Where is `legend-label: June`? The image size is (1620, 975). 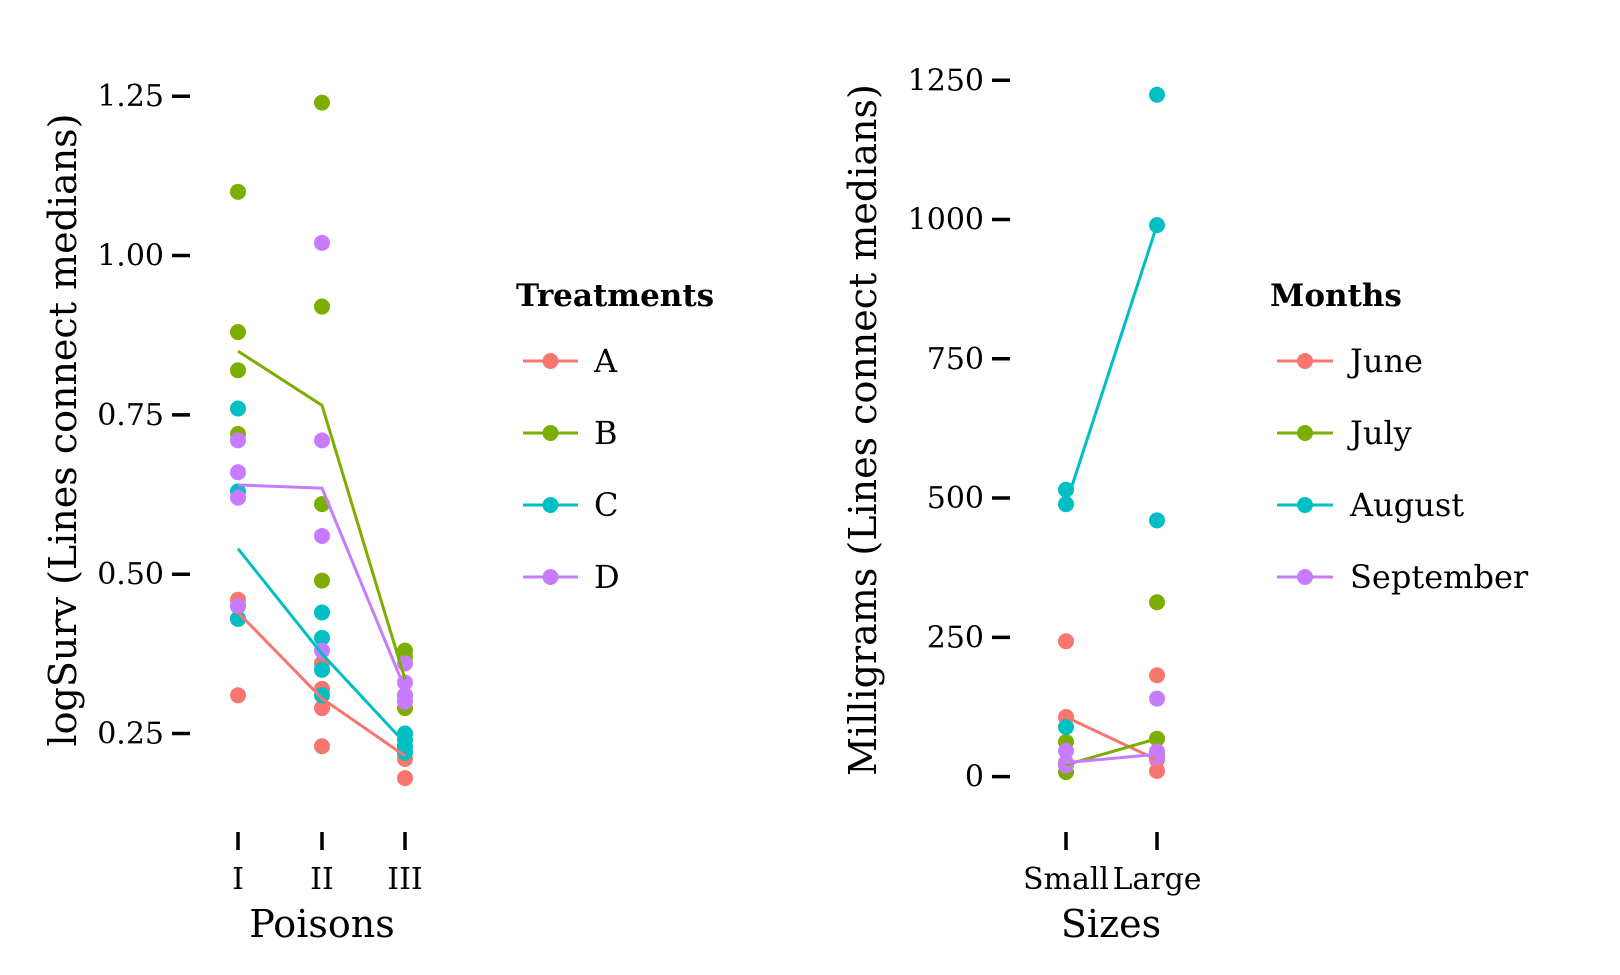
legend-label: June is located at coordinates (1385, 361).